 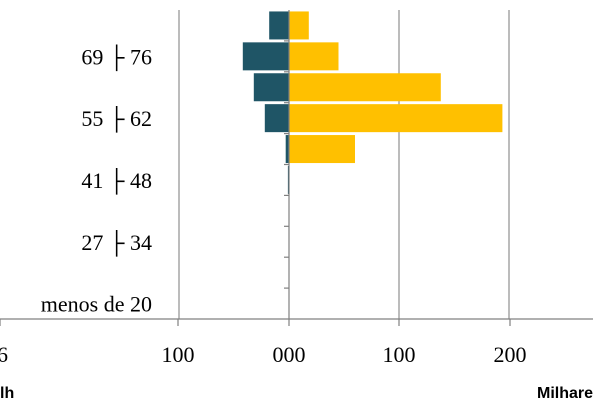 What do you see at coordinates (178, 354) in the screenshot?
I see `x-tick-label-1: 100` at bounding box center [178, 354].